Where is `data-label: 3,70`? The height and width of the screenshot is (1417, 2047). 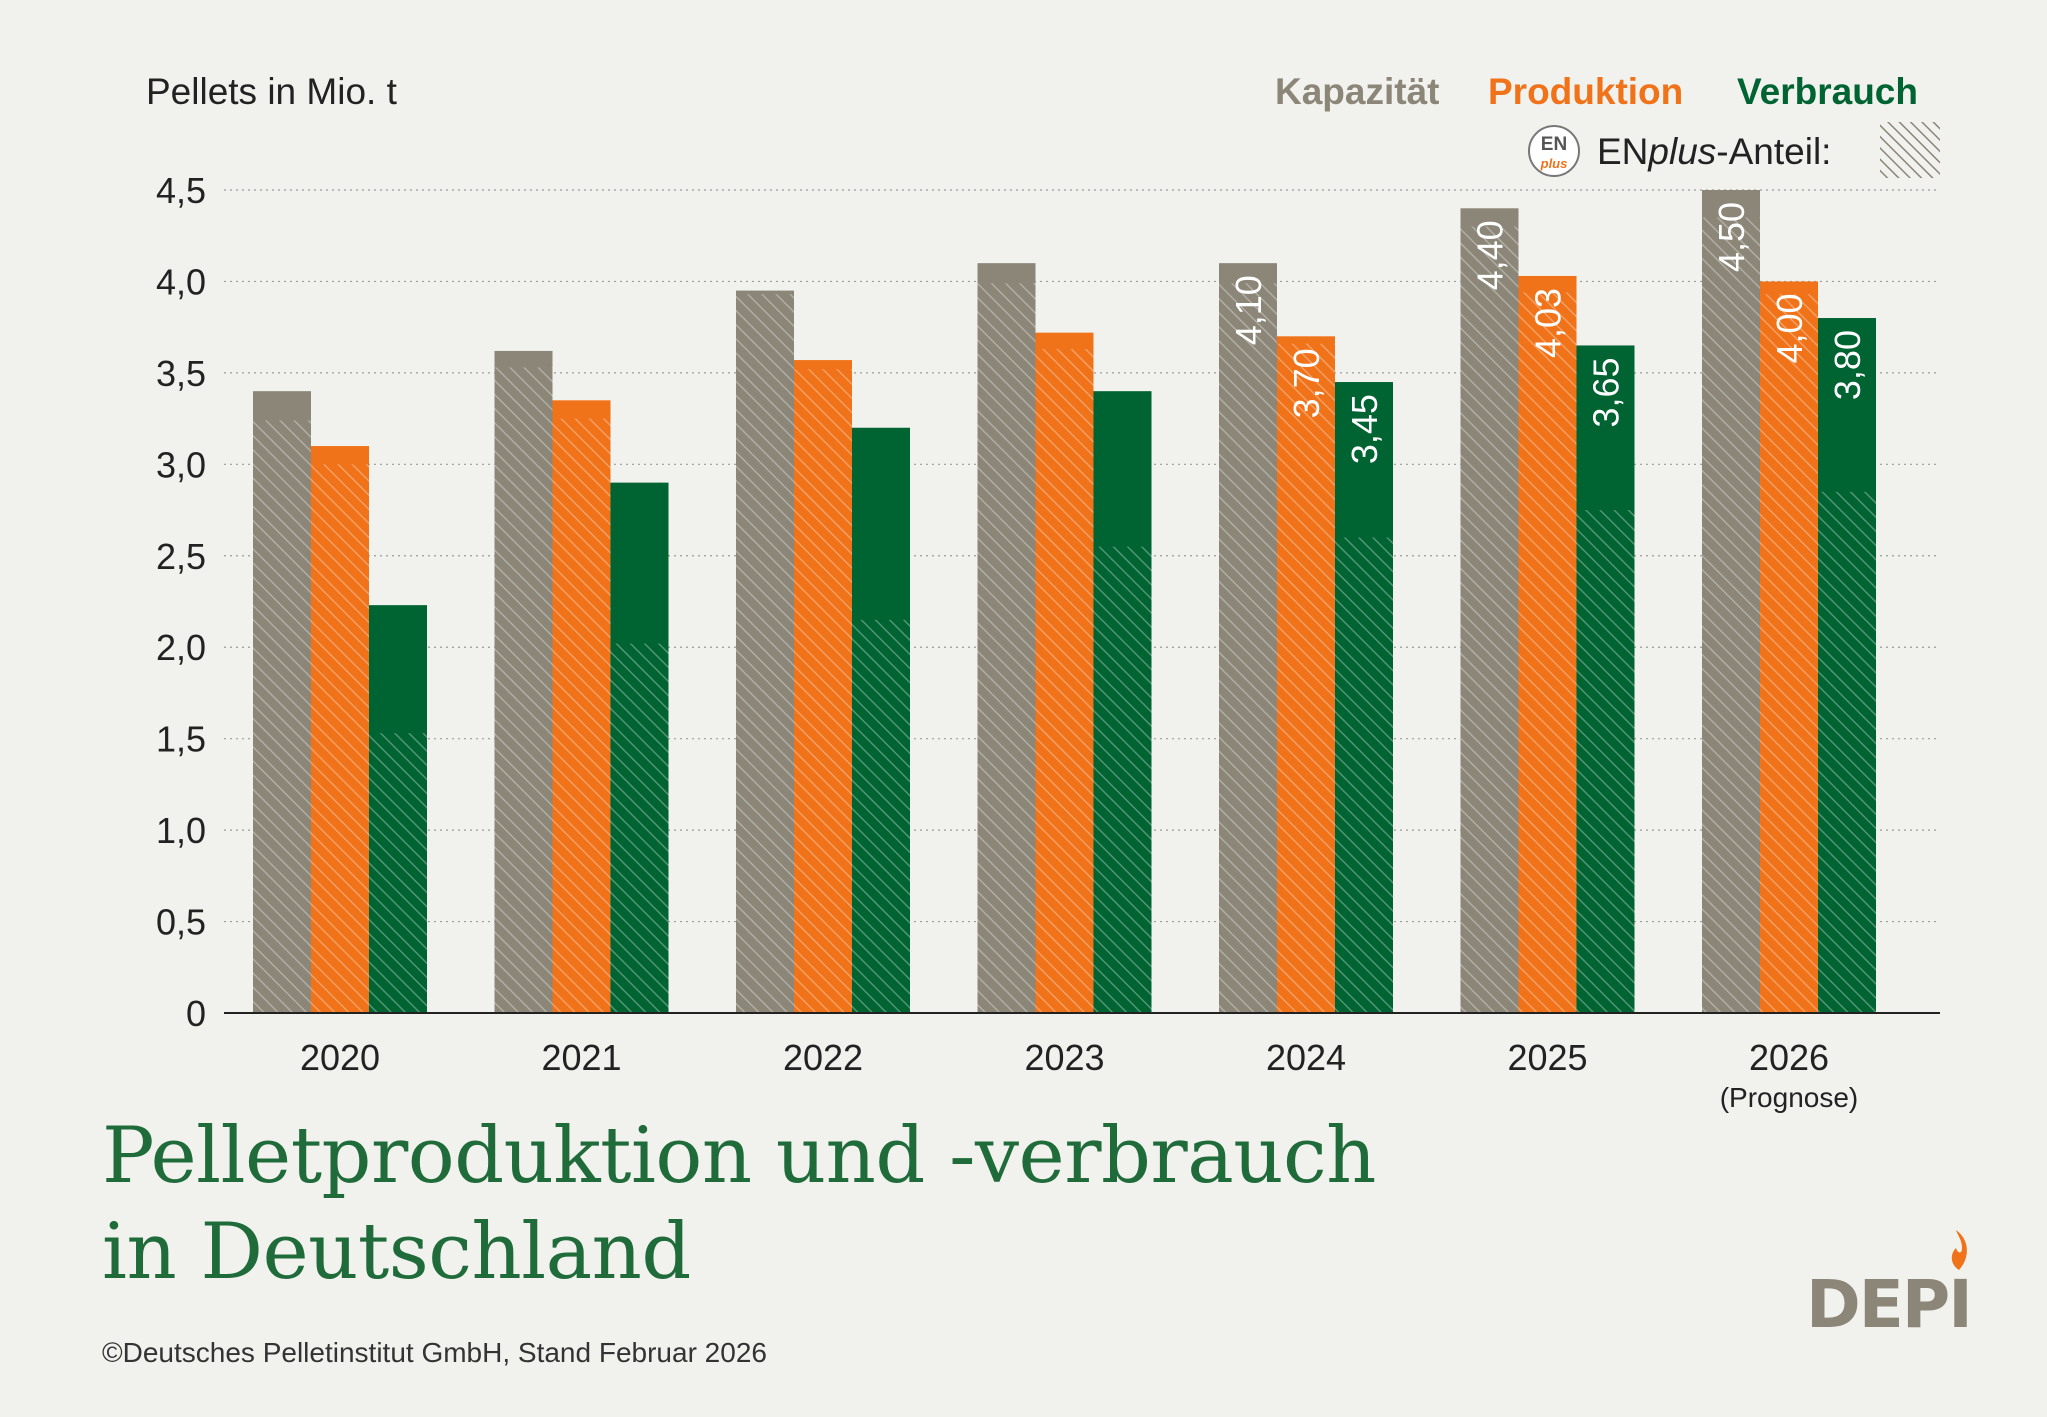 data-label: 3,70 is located at coordinates (1306, 383).